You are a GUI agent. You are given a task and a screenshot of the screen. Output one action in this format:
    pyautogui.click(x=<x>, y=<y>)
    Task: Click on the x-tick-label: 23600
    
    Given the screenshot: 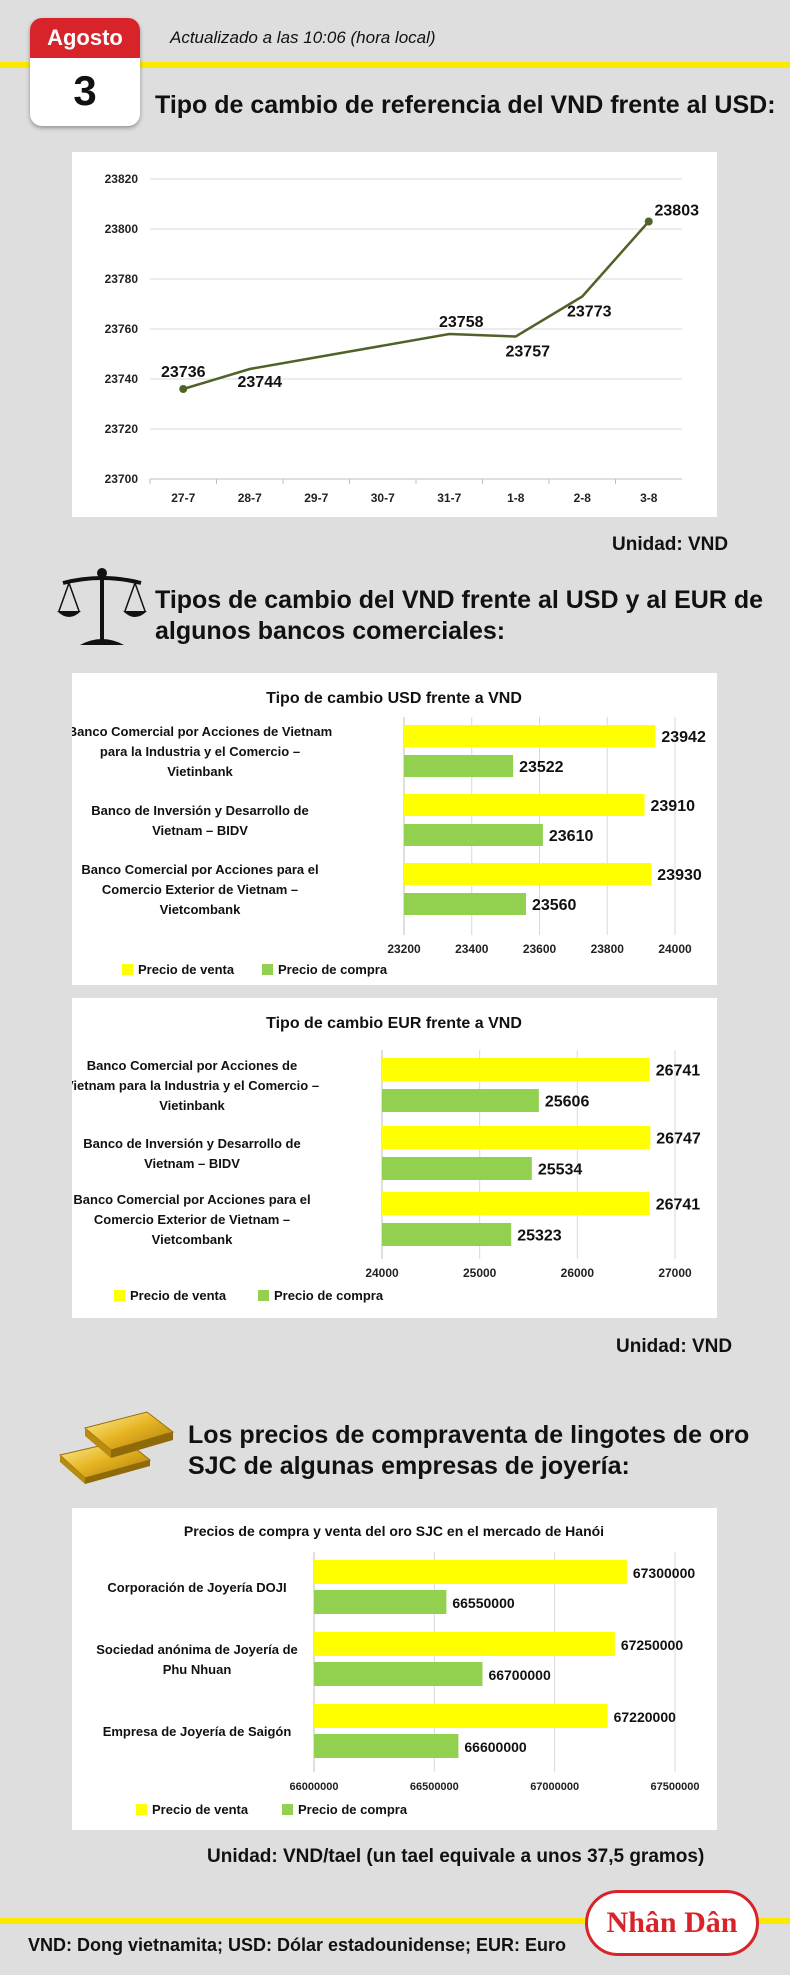 What is the action you would take?
    pyautogui.click(x=540, y=949)
    